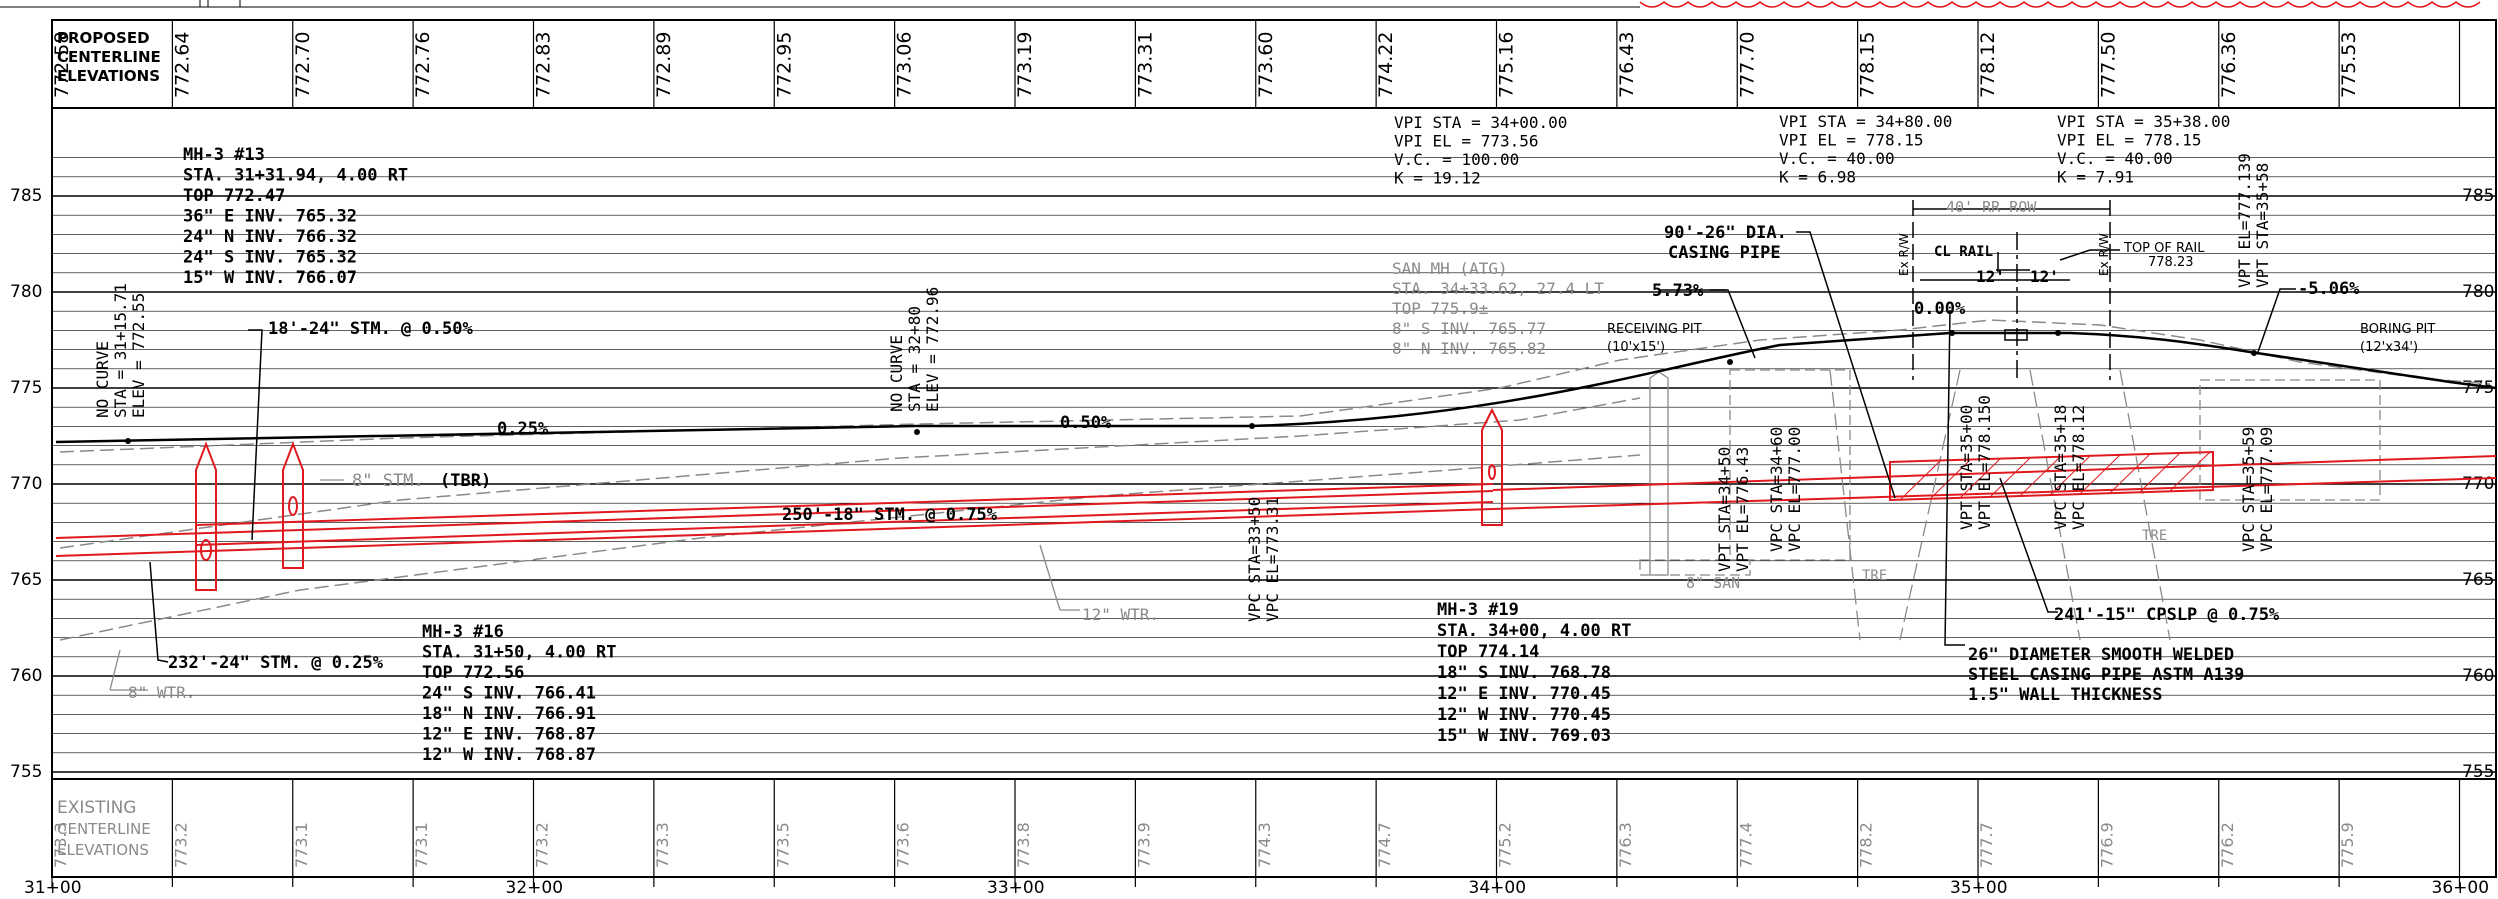 The height and width of the screenshot is (899, 2498). What do you see at coordinates (509, 714) in the screenshot?
I see `mh16-note: 18" N INV. 766.91` at bounding box center [509, 714].